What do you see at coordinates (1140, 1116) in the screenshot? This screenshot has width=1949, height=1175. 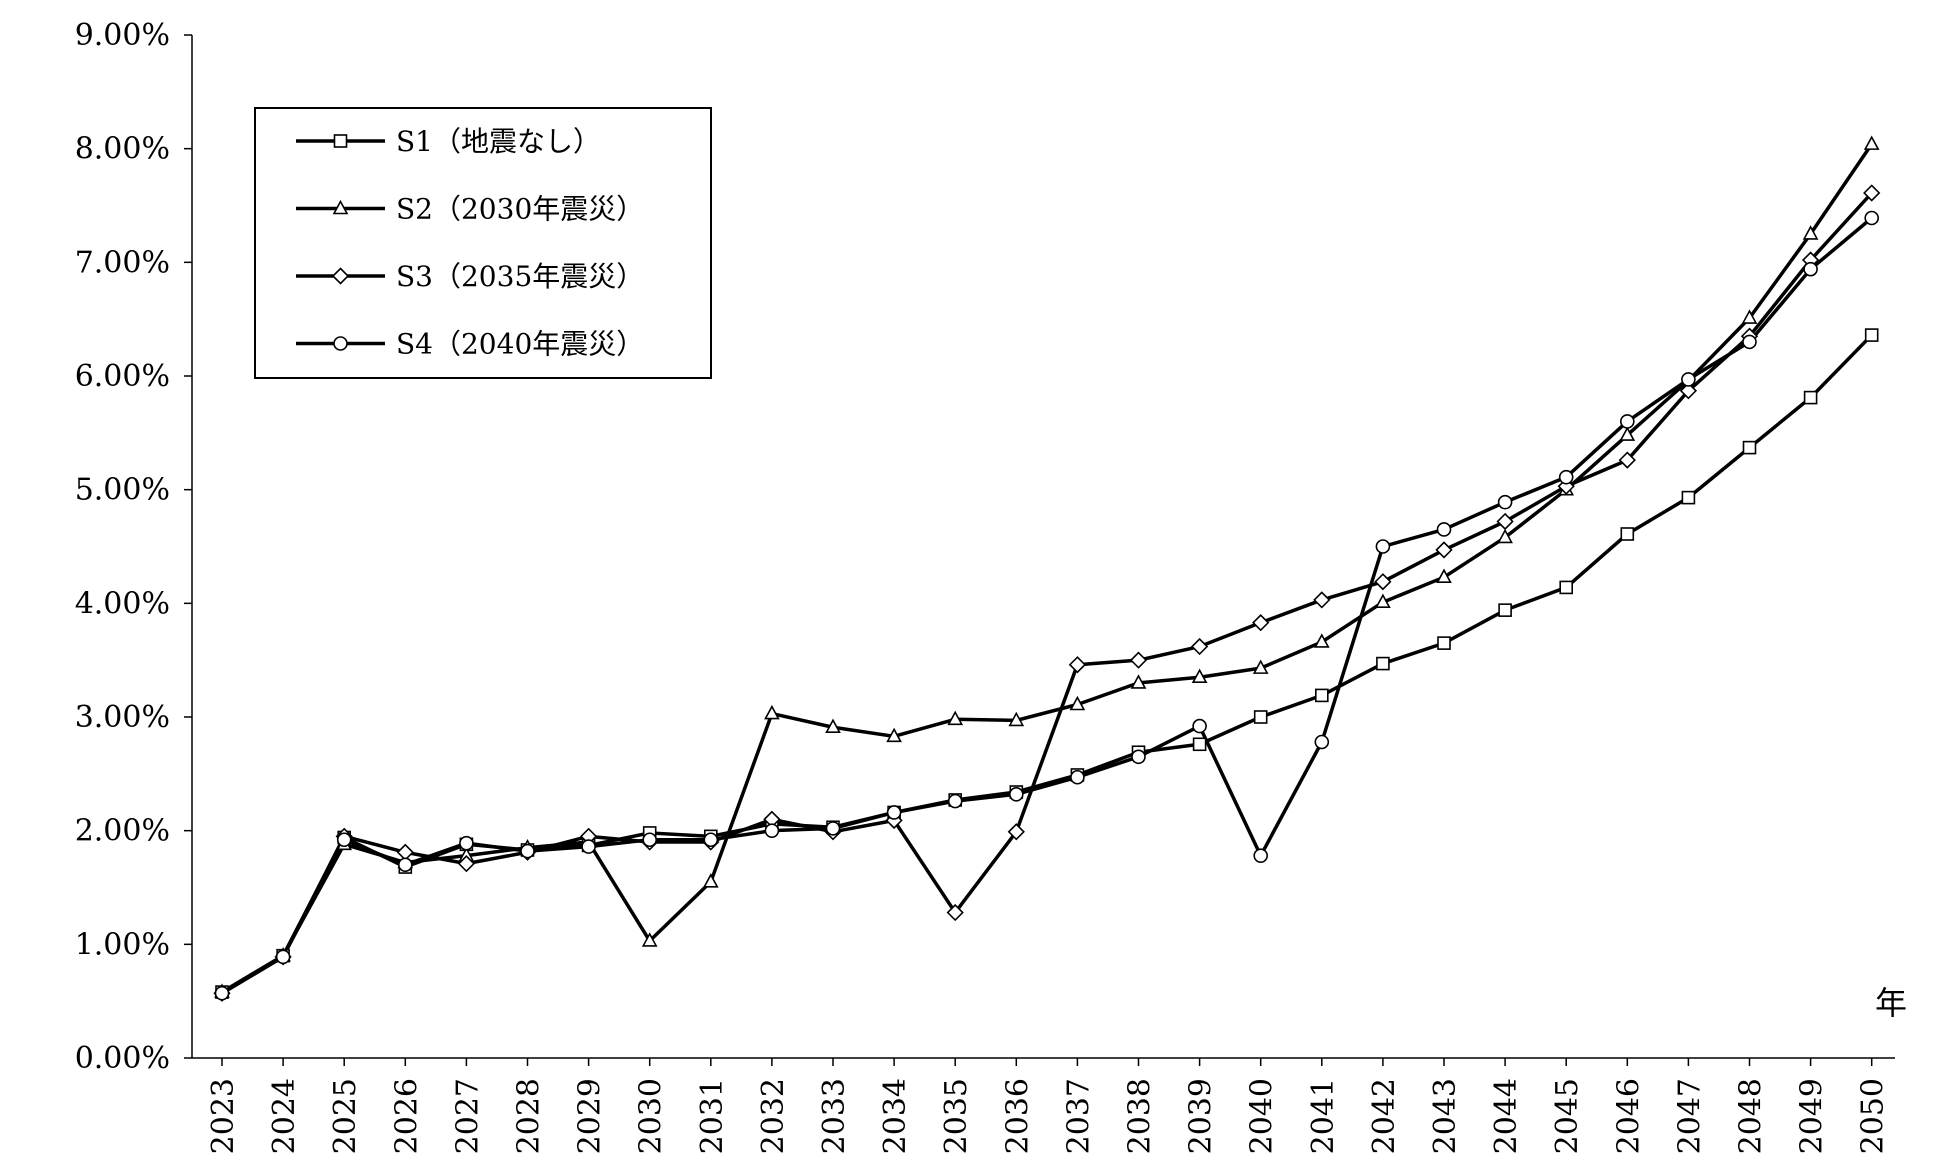 I see `x-tick-label: 2038` at bounding box center [1140, 1116].